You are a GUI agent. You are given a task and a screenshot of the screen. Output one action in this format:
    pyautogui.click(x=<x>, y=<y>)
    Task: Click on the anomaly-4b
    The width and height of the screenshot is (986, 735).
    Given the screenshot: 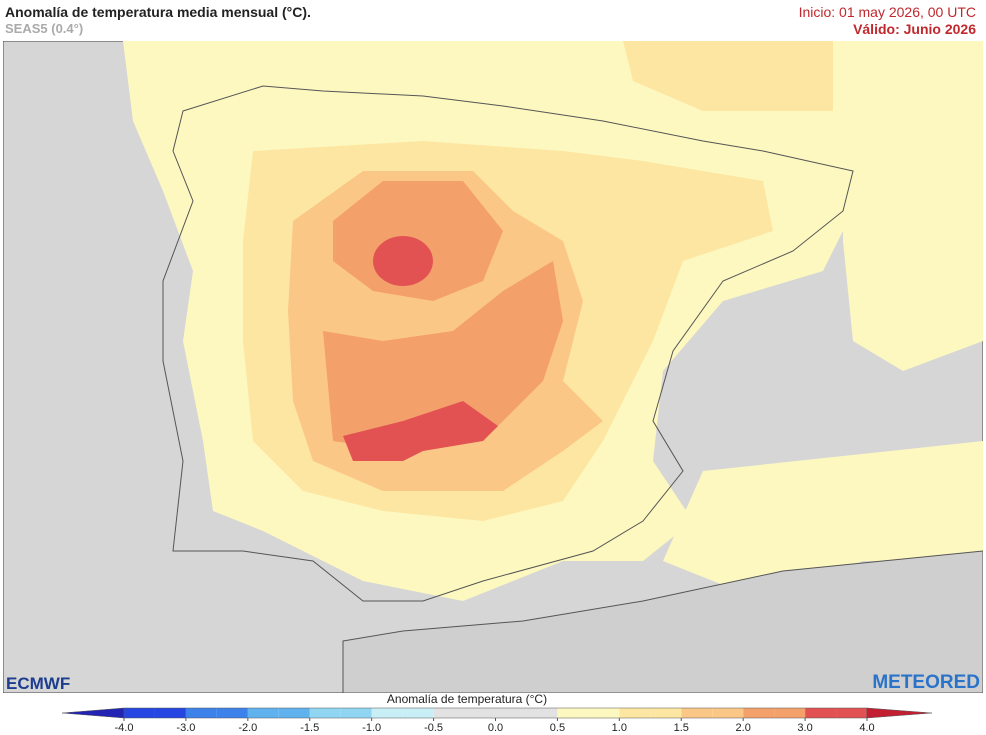 What is the action you would take?
    pyautogui.click(x=420, y=431)
    